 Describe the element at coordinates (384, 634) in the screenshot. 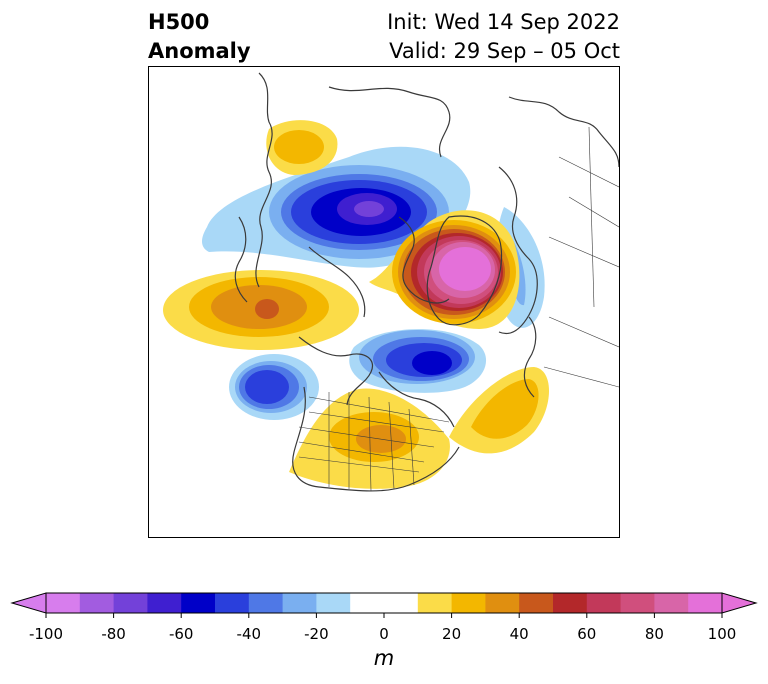

I see `colorbar-tick-label: 0` at that location.